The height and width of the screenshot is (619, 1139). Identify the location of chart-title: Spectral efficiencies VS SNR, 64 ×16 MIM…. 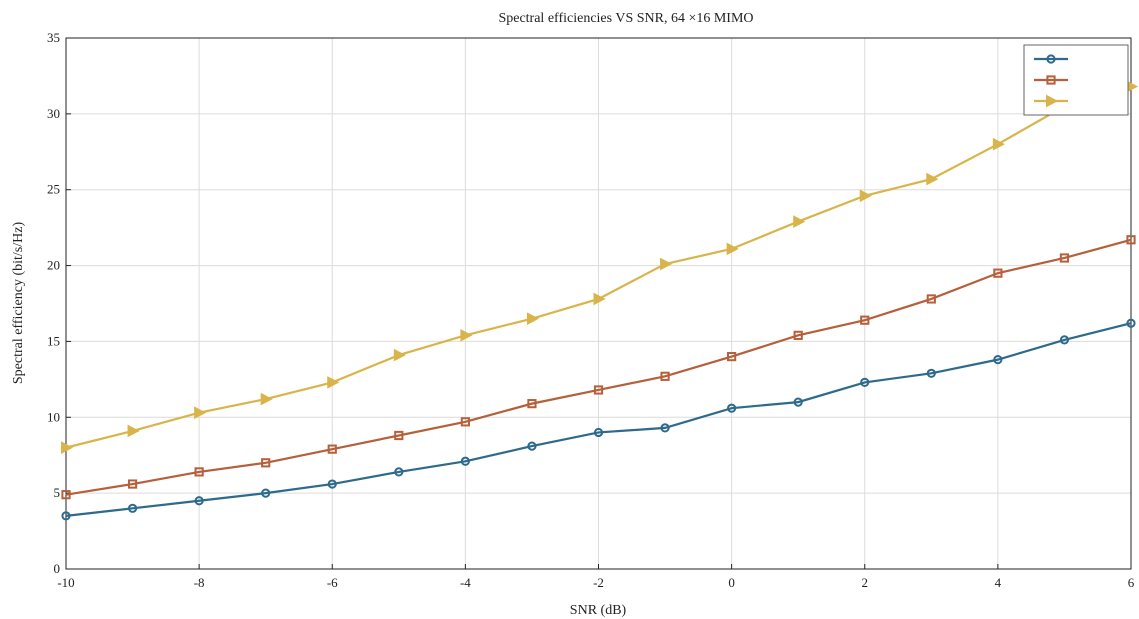
(625, 18).